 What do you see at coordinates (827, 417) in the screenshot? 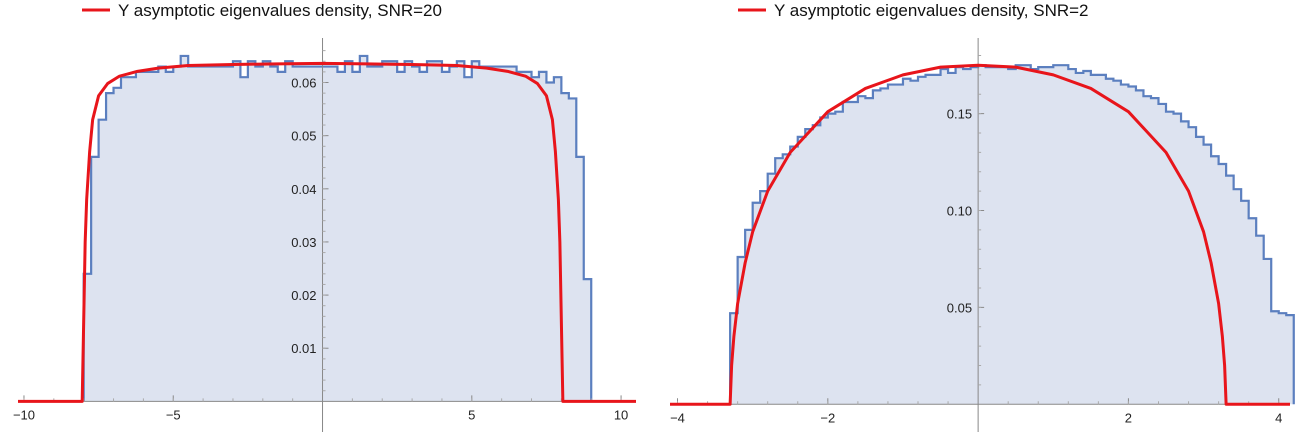
I see `x-tick-label: −2` at bounding box center [827, 417].